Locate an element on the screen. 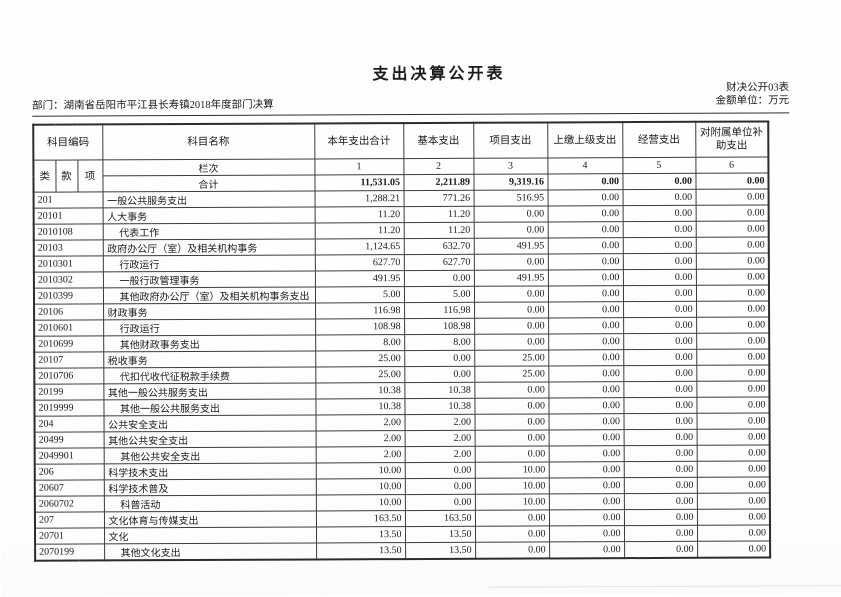  row-subject-name: 其他财政事务支出 is located at coordinates (209, 343).